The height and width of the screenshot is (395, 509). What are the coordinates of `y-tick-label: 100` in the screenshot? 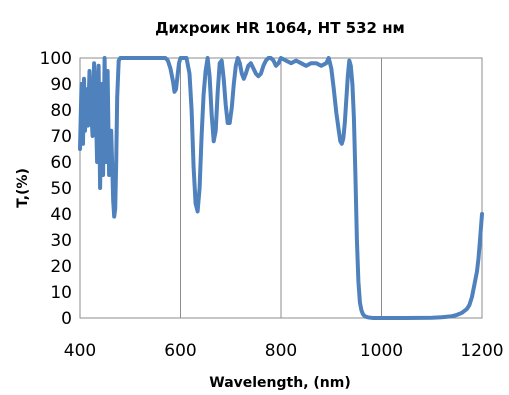 It's located at (56, 59).